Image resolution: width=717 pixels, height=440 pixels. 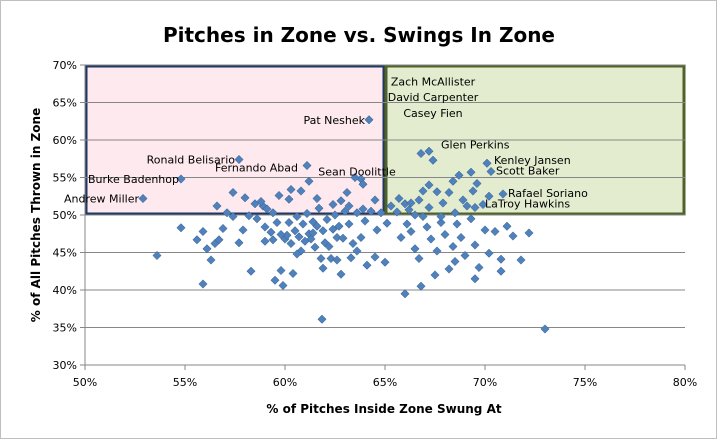 I want to click on chart-title: Pitches in Zone vs. Swings In Zone, so click(x=359, y=35).